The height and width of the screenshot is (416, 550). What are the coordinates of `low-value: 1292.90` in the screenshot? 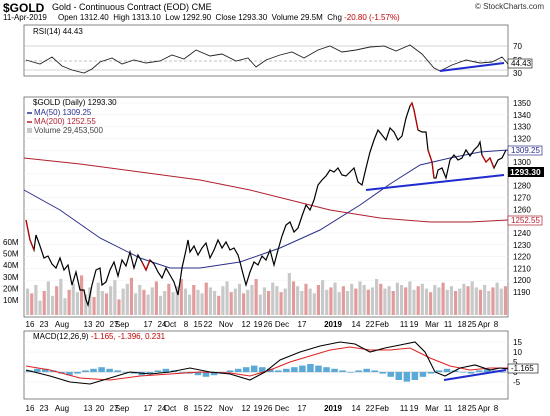 It's located at (197, 17).